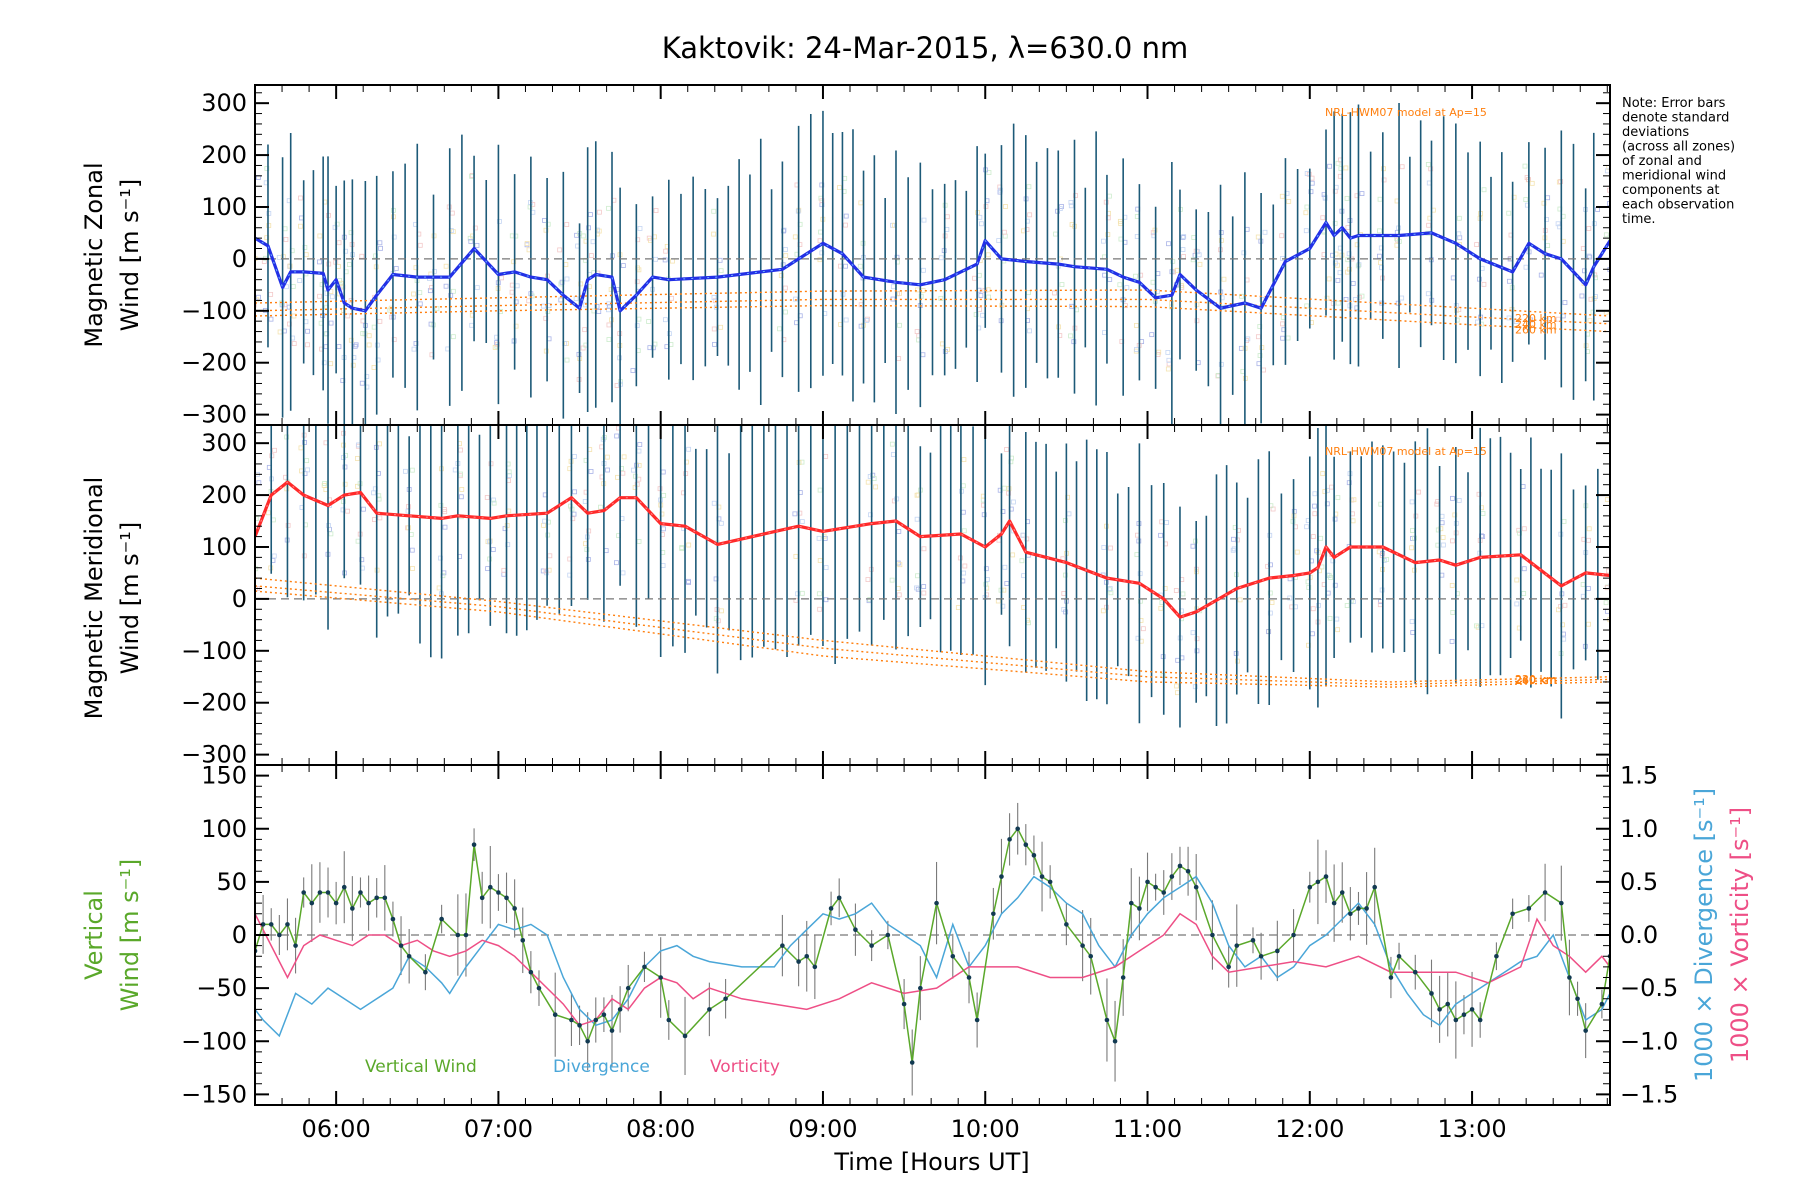 Image resolution: width=1800 pixels, height=1200 pixels. What do you see at coordinates (1147, 1129) in the screenshot?
I see `x-tick-label: 11:00` at bounding box center [1147, 1129].